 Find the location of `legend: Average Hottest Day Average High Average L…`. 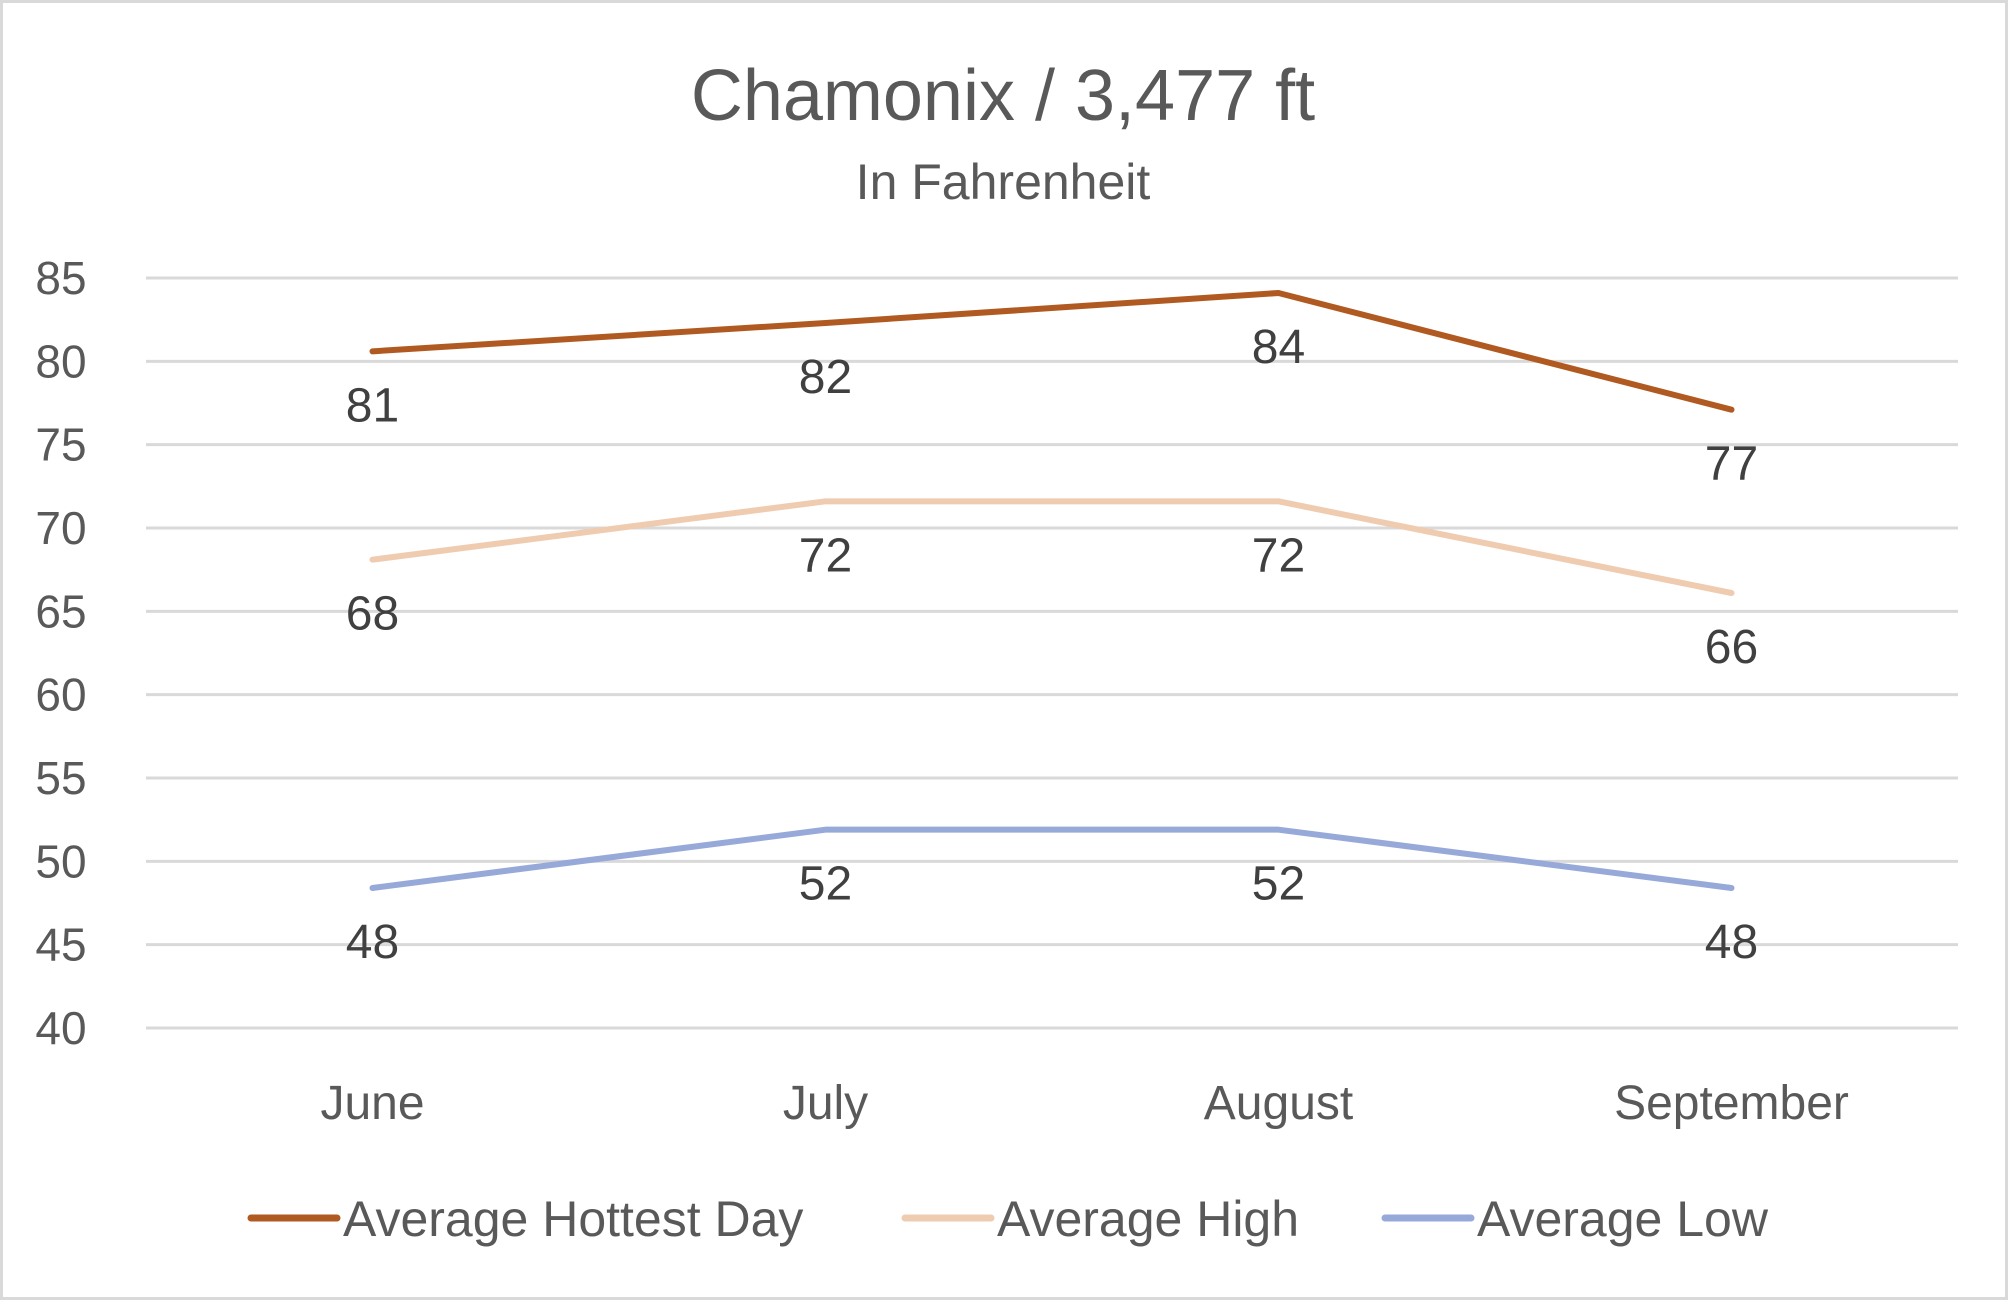

legend: Average Hottest Day Average High Average L… is located at coordinates (1008, 1219).